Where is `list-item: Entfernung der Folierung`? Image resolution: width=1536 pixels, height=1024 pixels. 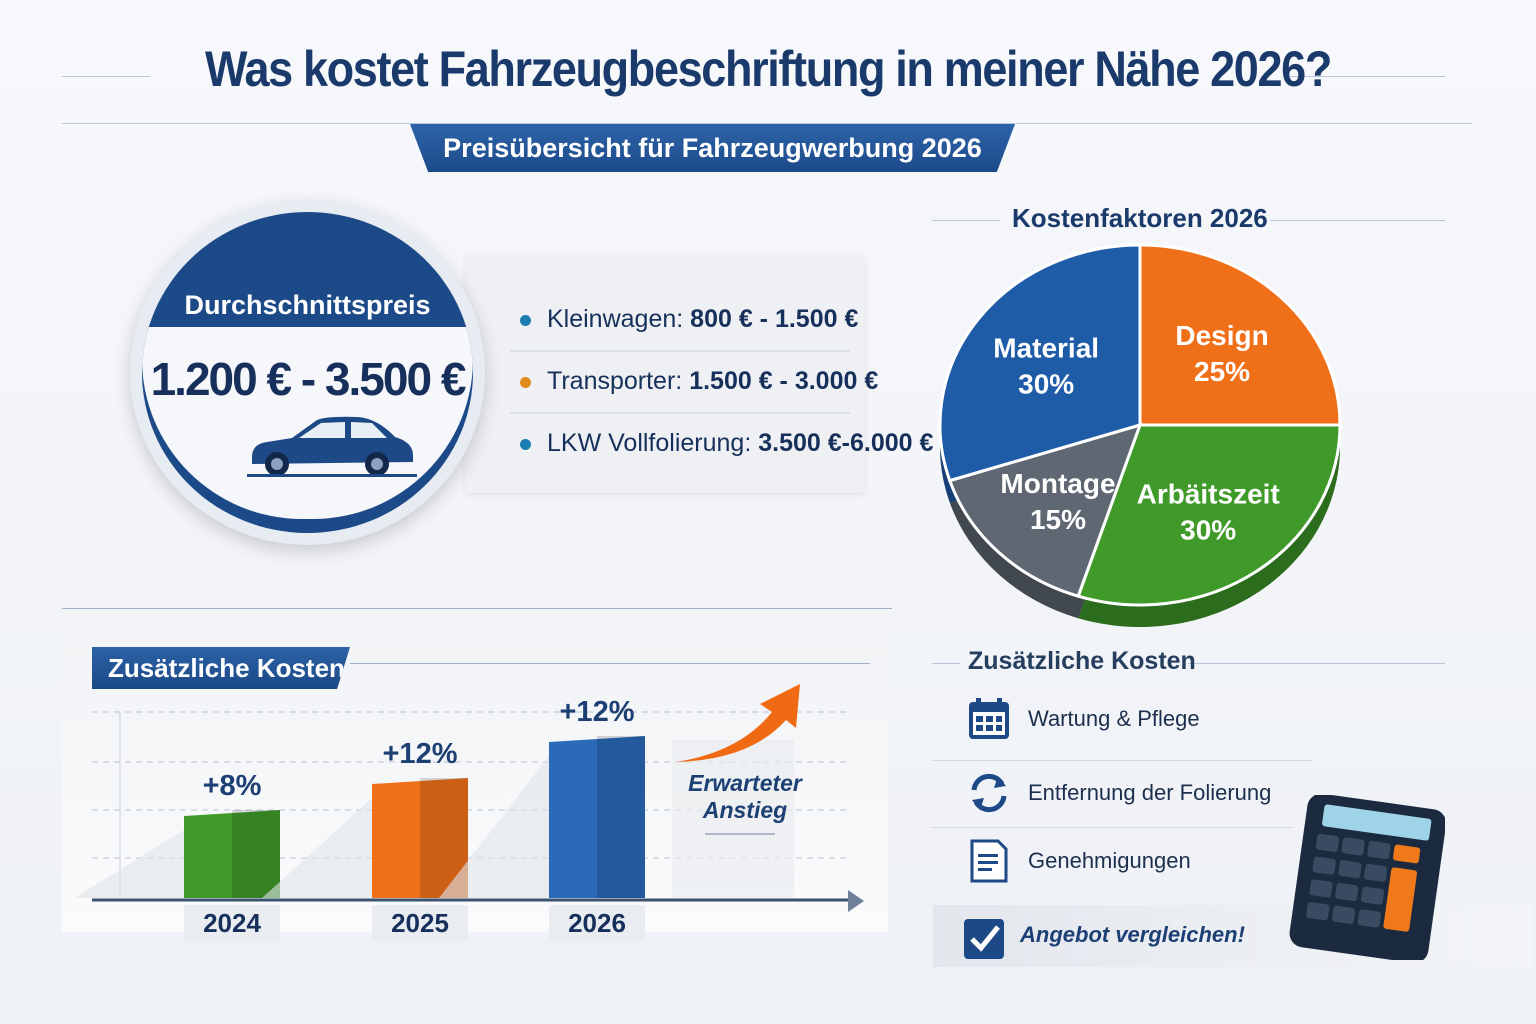 list-item: Entfernung der Folierung is located at coordinates (1118, 793).